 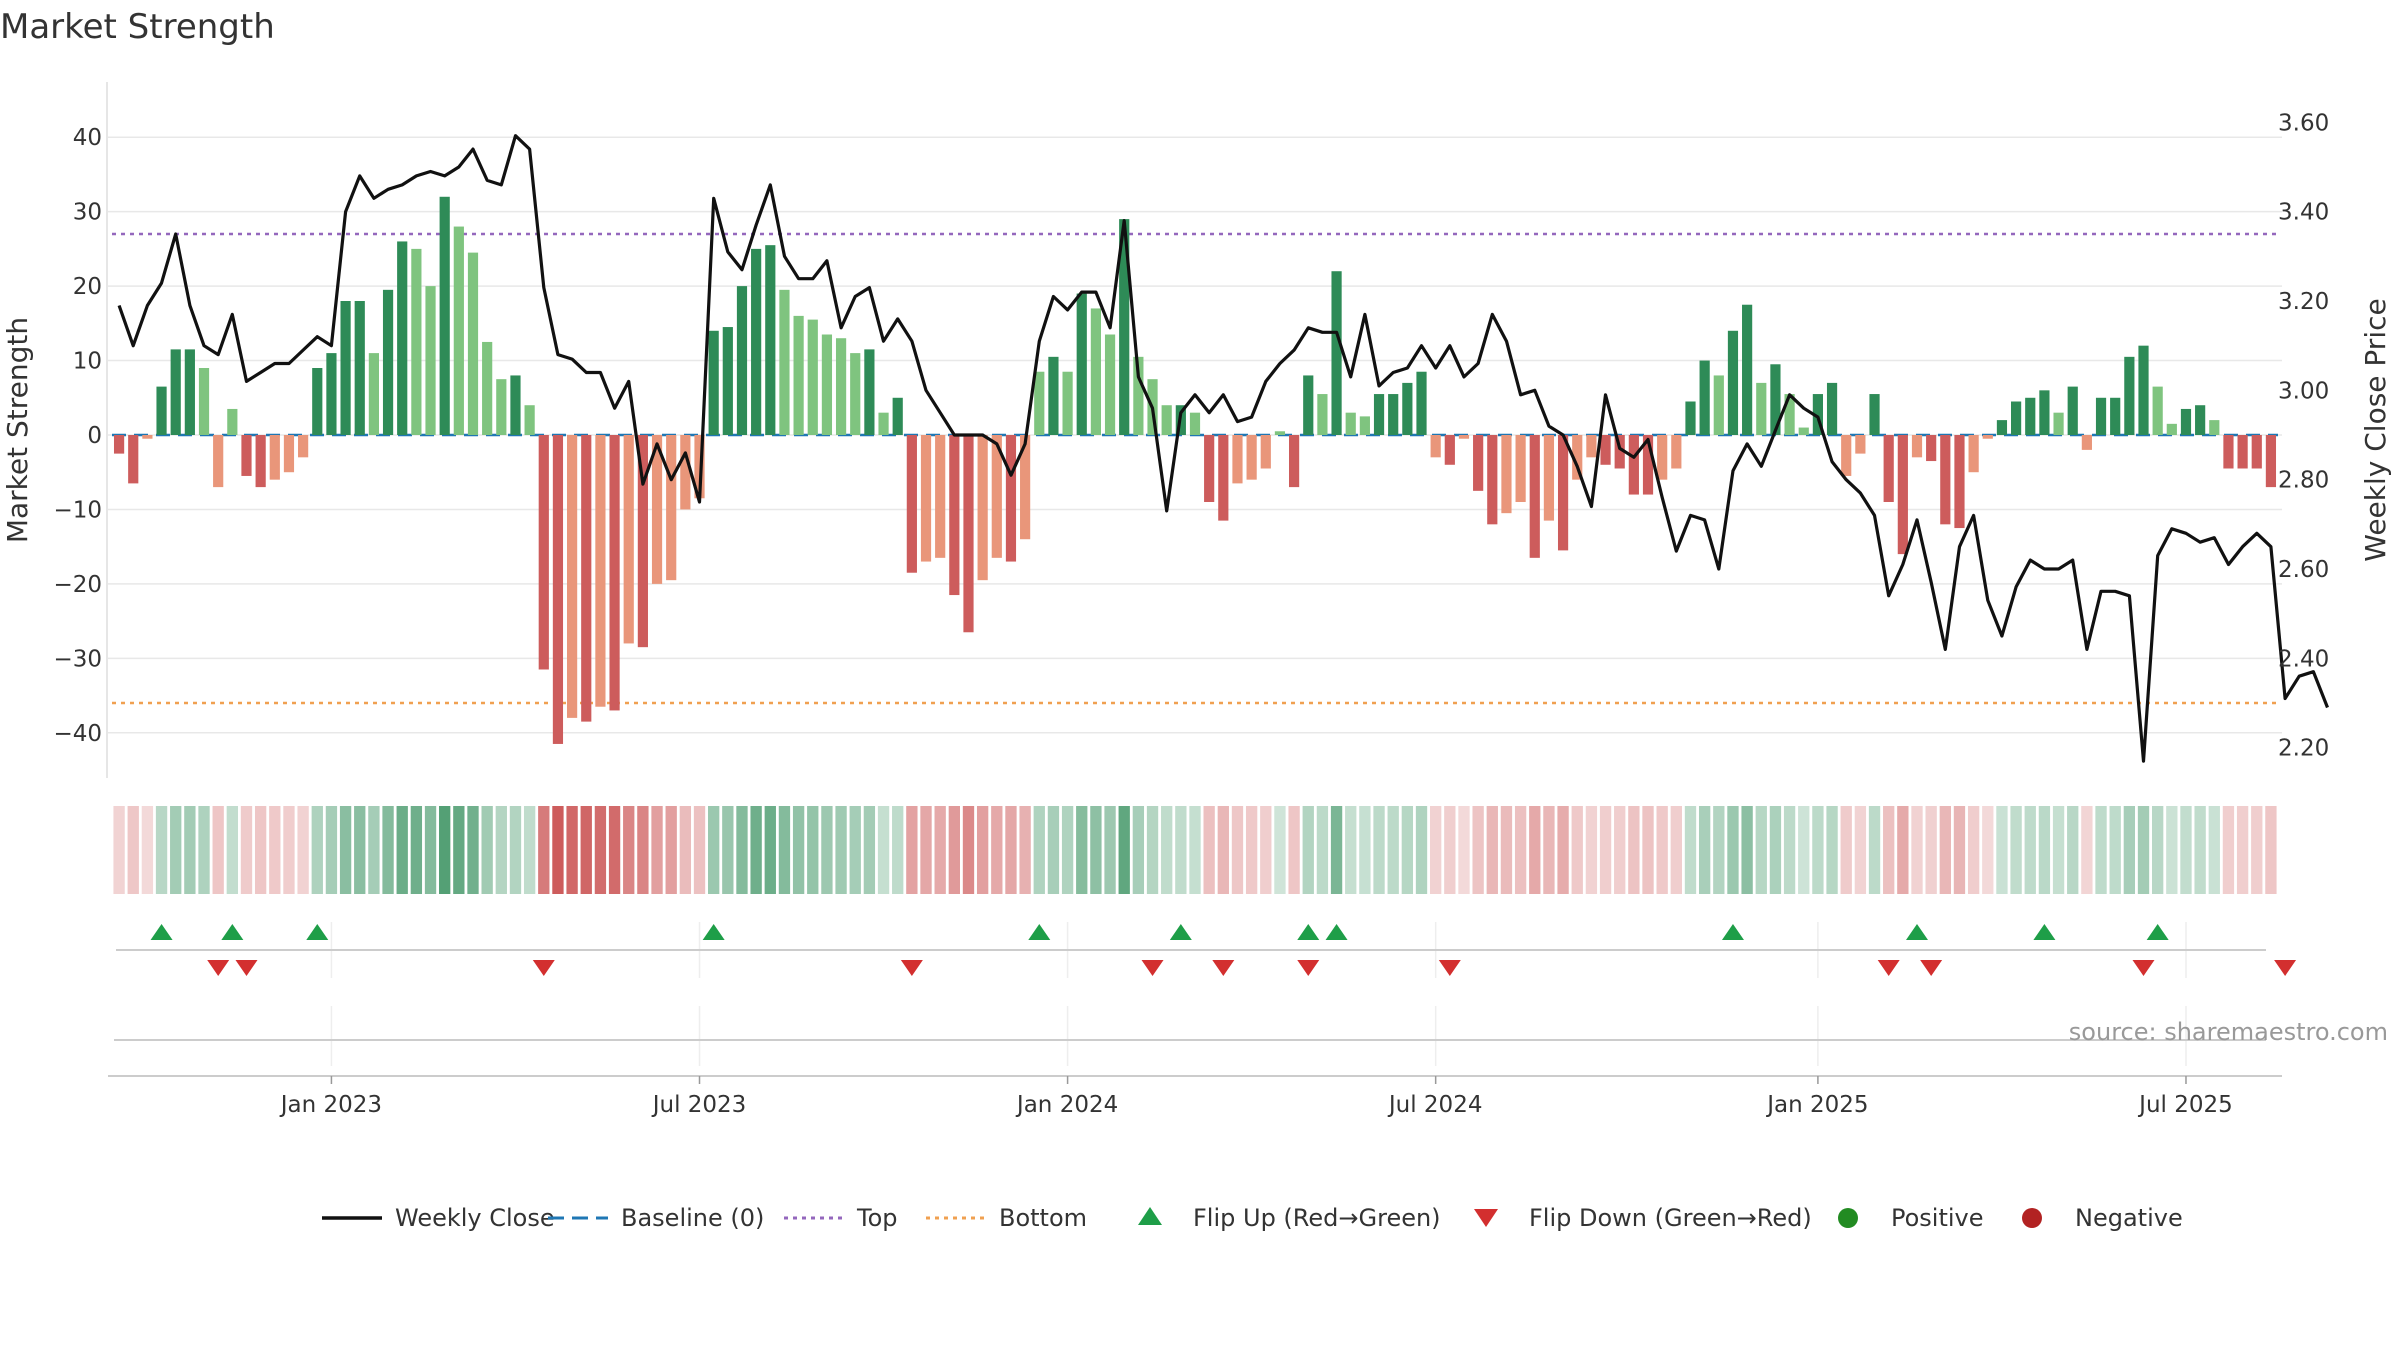 I want to click on legend-item: Top, so click(x=841, y=1218).